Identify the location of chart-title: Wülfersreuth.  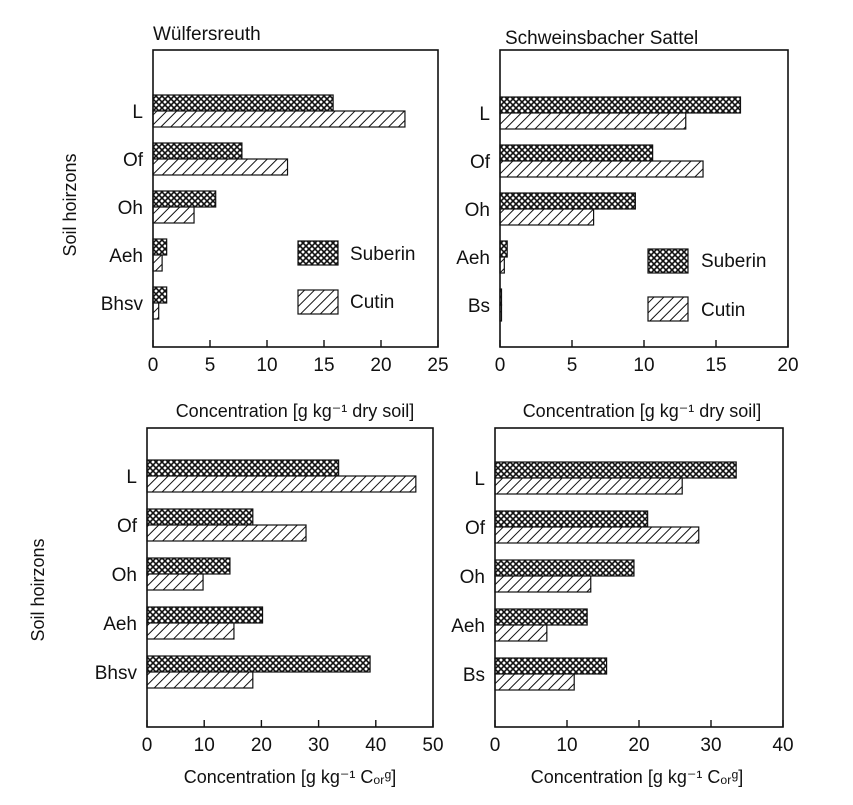
(207, 34).